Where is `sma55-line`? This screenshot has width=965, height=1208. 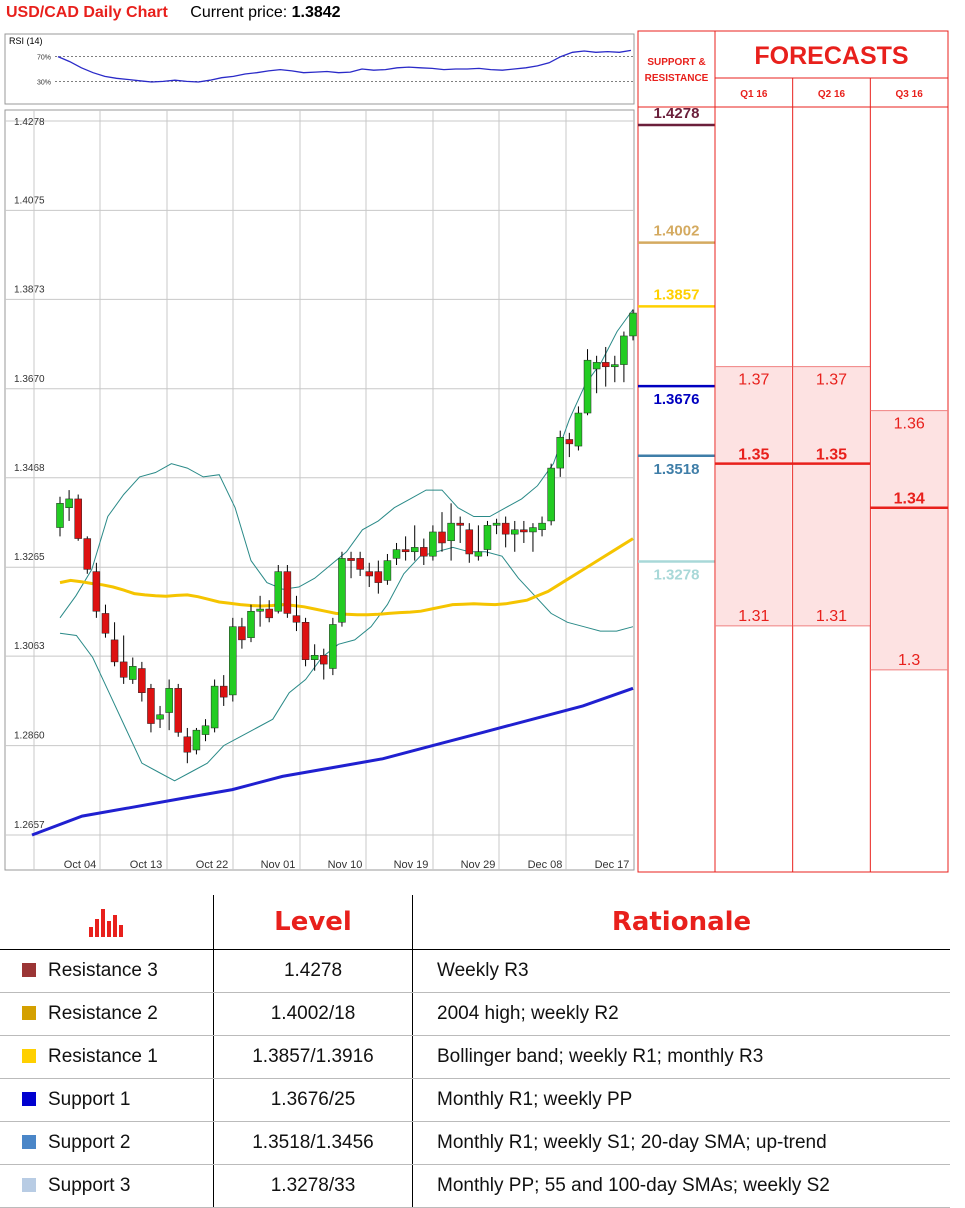
sma55-line is located at coordinates (346, 577).